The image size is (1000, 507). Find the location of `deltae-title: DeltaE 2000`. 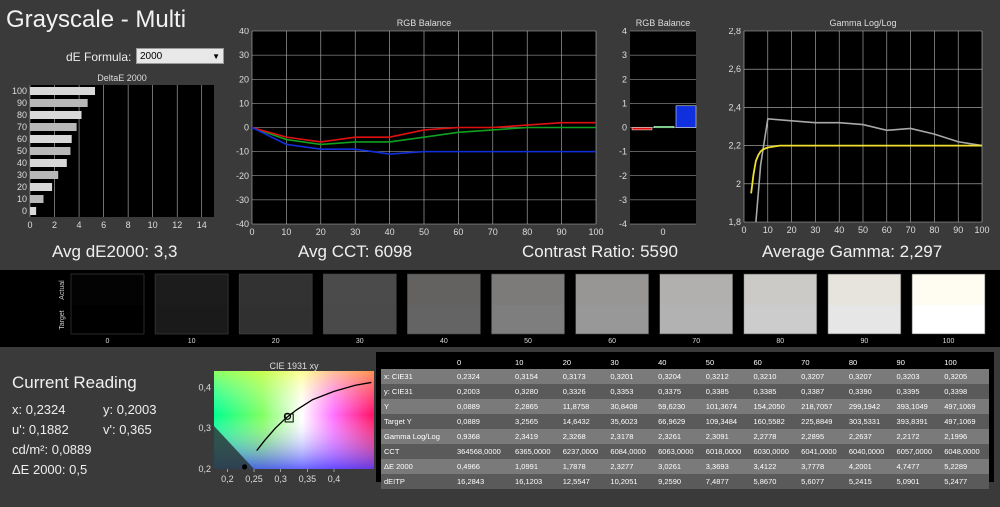

deltae-title: DeltaE 2000 is located at coordinates (122, 78).